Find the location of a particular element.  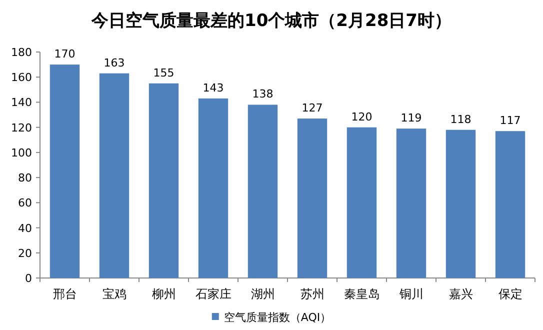

y-tick-label: 160 is located at coordinates (21, 77).